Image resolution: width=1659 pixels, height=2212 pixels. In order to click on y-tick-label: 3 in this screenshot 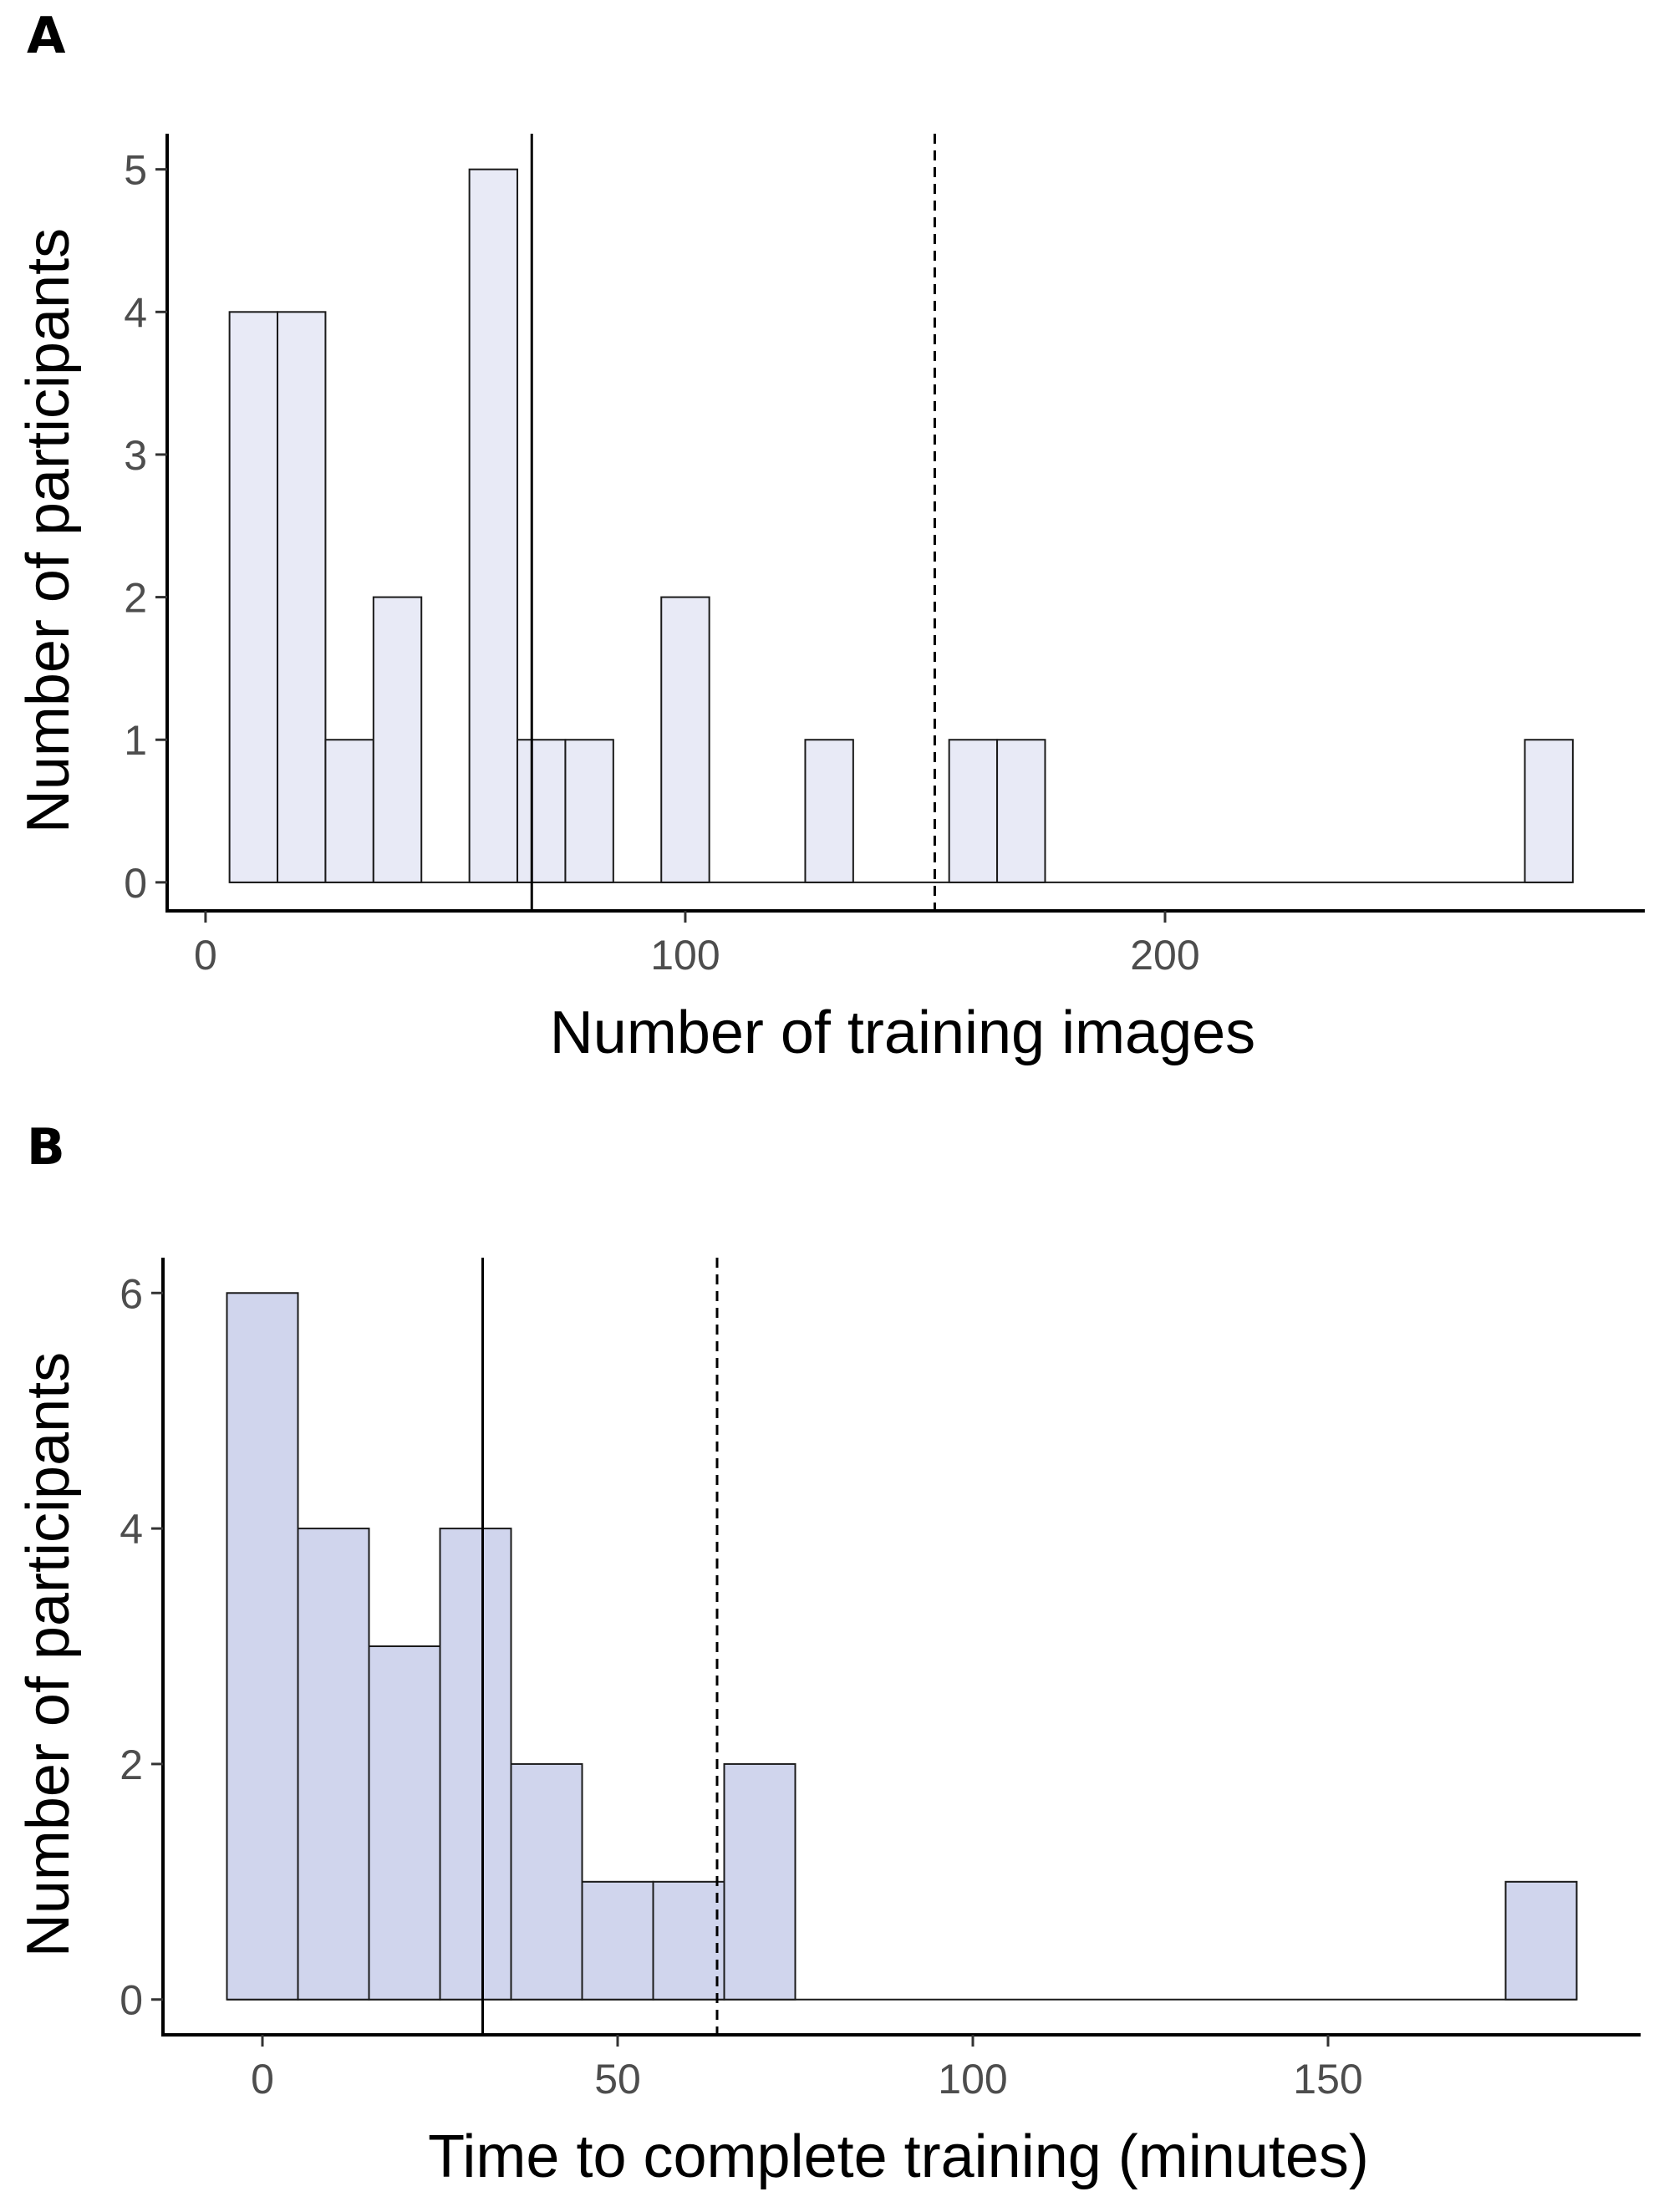, I will do `click(135, 455)`.